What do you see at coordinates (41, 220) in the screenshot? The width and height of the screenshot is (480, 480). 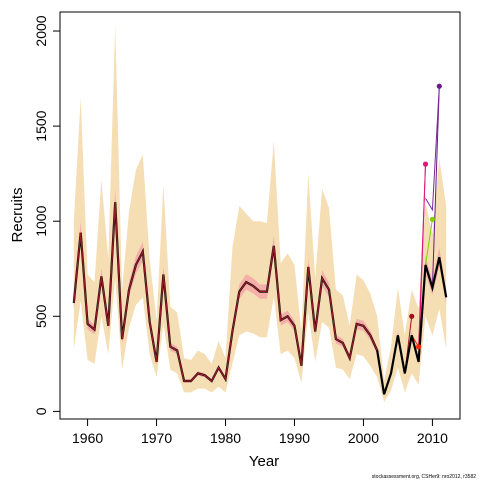 I see `y-tick-label: 1000` at bounding box center [41, 220].